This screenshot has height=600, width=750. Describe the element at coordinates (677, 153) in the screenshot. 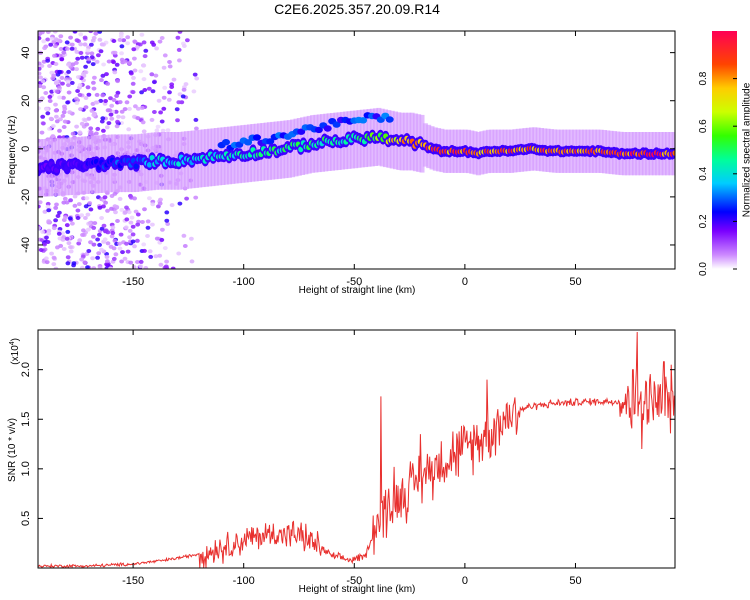

I see `spectrogram-ridge-halo` at that location.